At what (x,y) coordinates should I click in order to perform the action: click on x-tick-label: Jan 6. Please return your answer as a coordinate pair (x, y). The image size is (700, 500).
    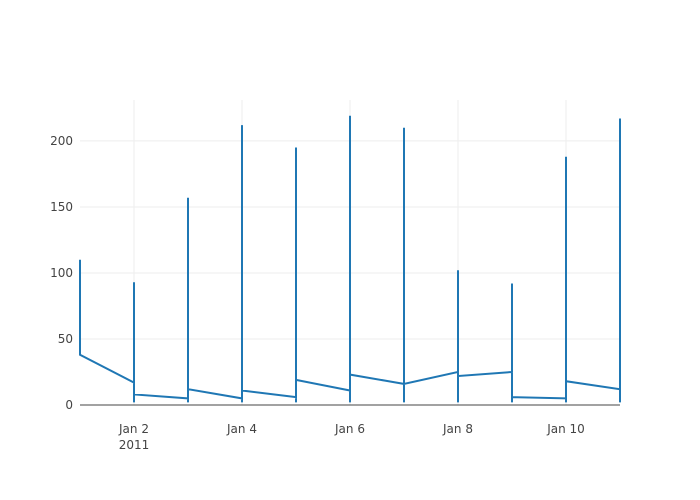
    Looking at the image, I should click on (349, 429).